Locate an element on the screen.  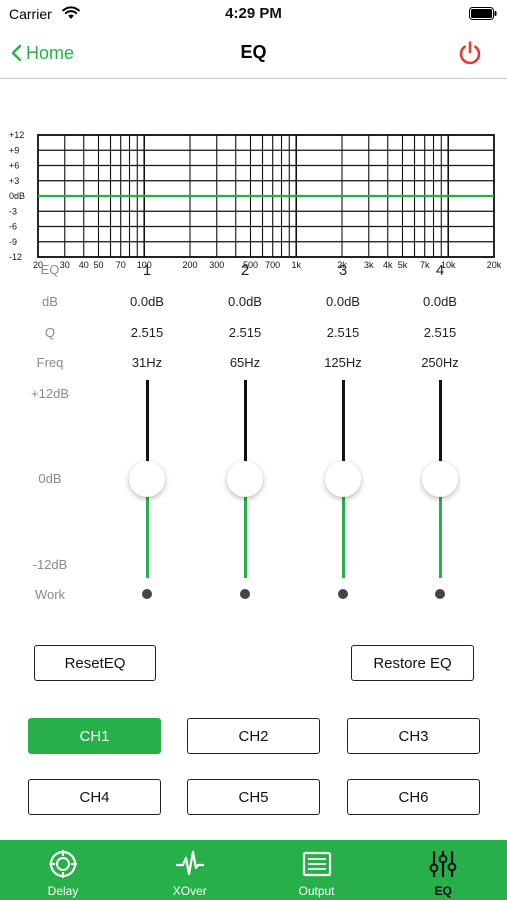
reset-eq-button: ResetEQ is located at coordinates (95, 663).